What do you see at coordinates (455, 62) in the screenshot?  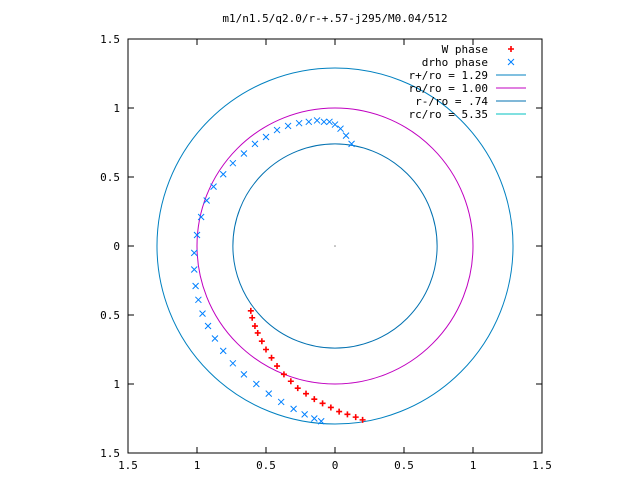 I see `legend-label: drho phase` at bounding box center [455, 62].